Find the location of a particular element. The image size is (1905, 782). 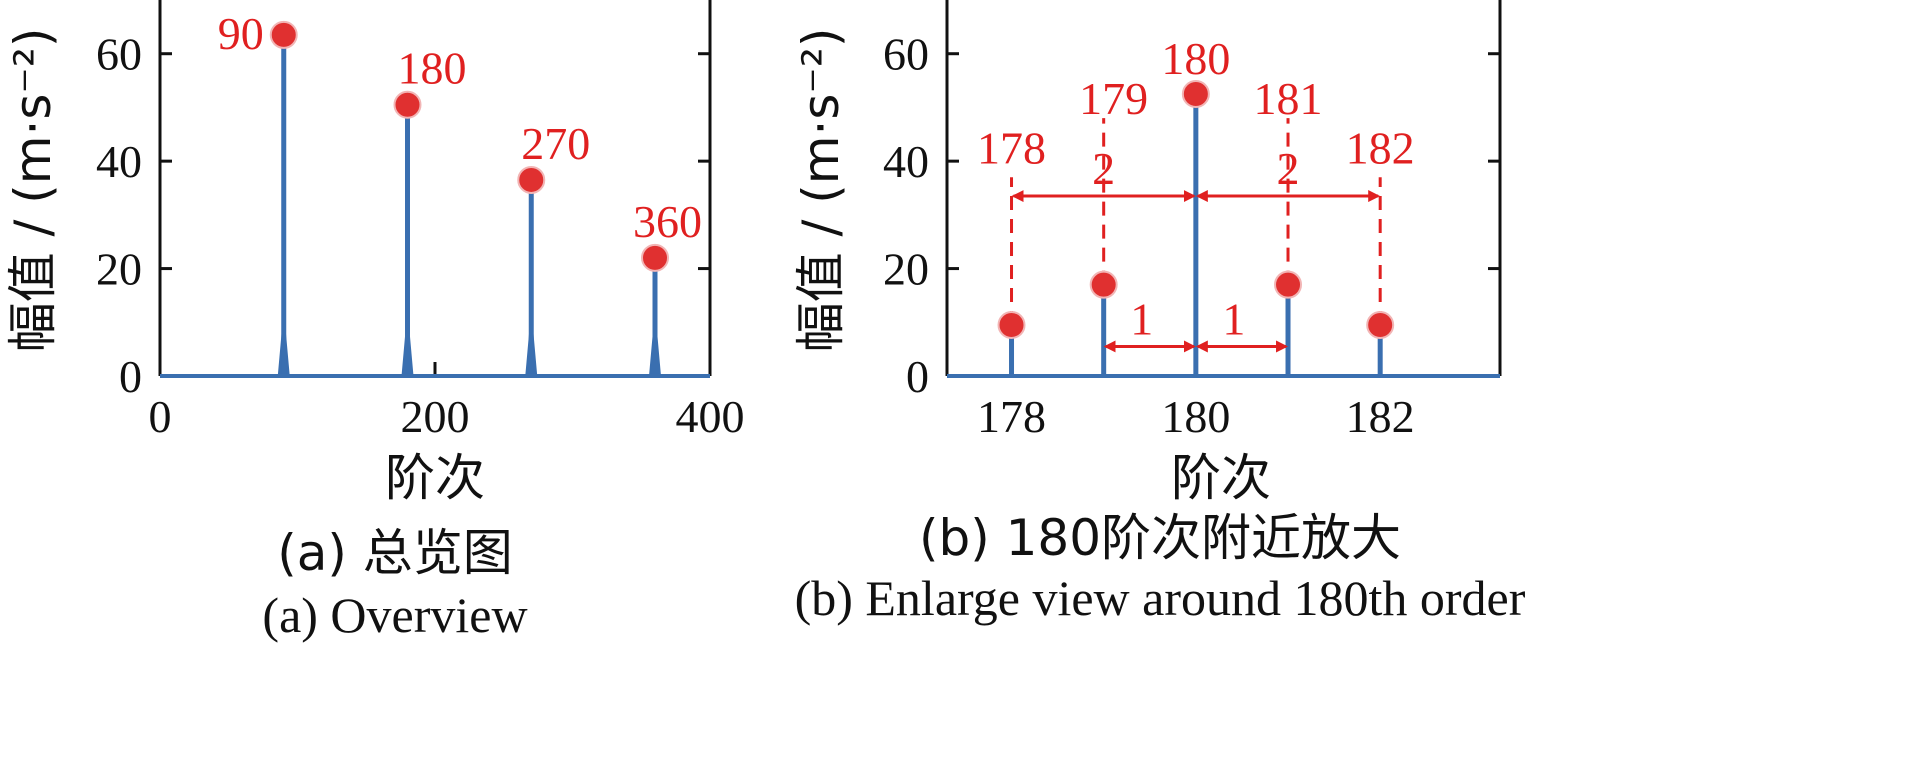

panel-b-x-tick-label: 182 is located at coordinates (1380, 416).